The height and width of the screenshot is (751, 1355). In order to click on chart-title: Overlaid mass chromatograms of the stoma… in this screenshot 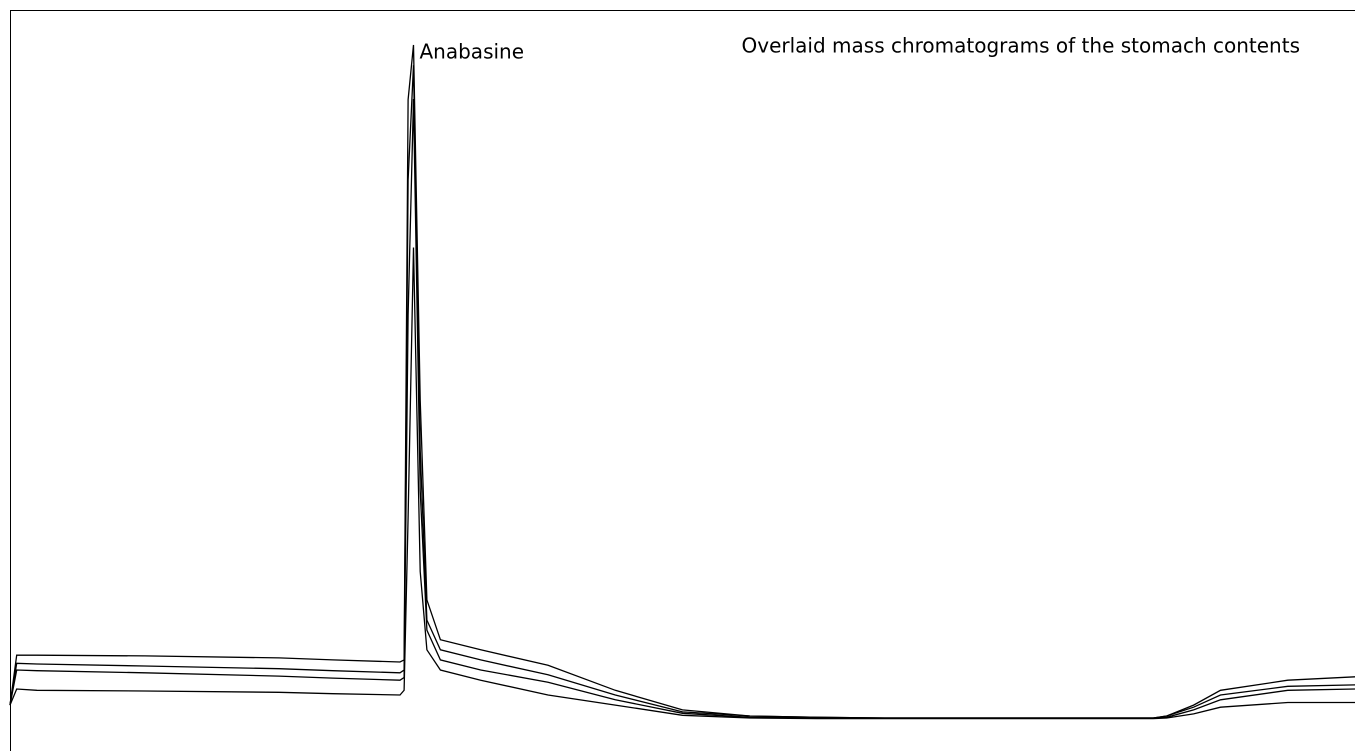, I will do `click(1021, 46)`.